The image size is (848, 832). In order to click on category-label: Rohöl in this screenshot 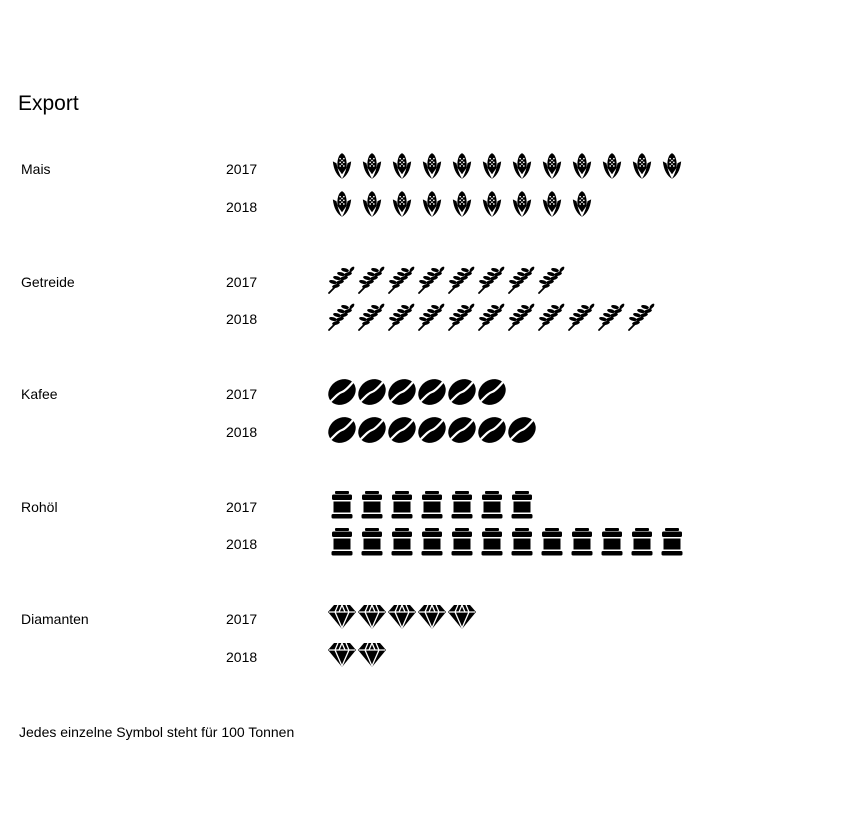, I will do `click(39, 506)`.